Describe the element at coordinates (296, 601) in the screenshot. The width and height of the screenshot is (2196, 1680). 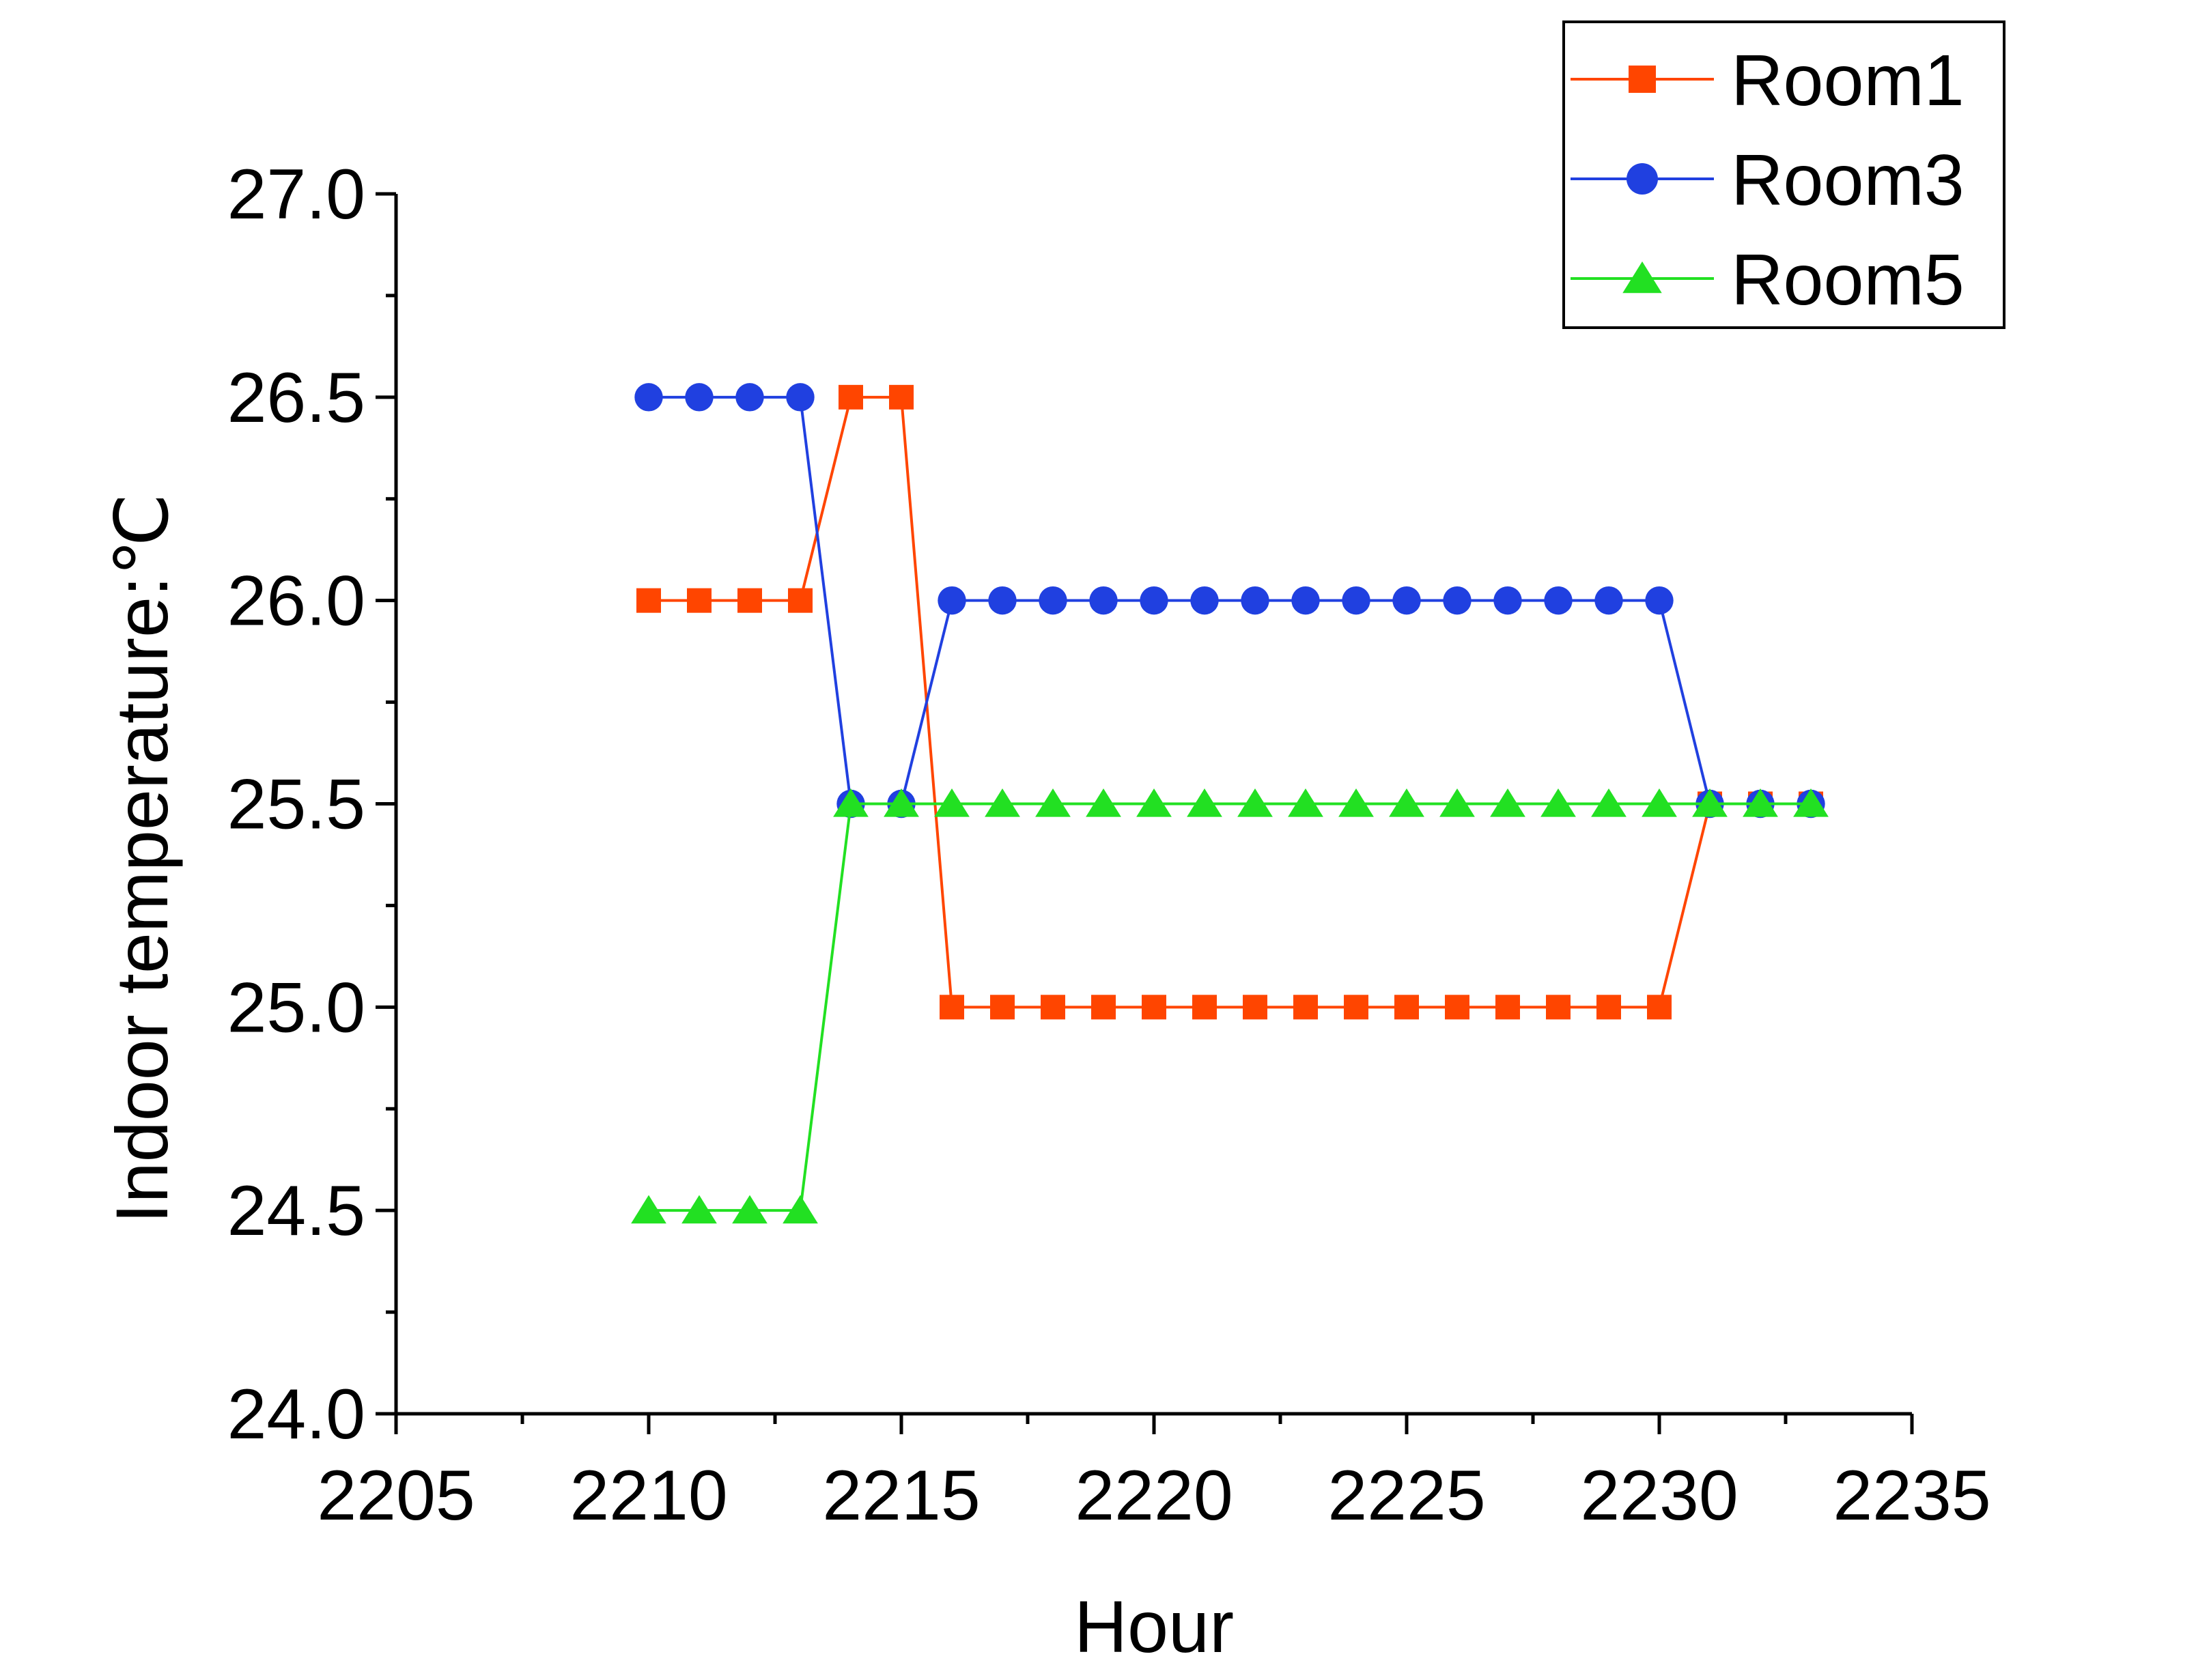
I see `y-tick-label: 26.0` at that location.